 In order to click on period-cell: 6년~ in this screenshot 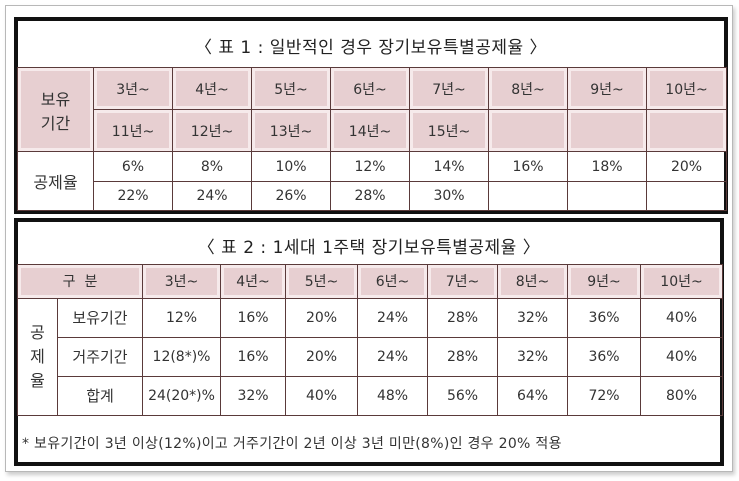, I will do `click(370, 88)`.